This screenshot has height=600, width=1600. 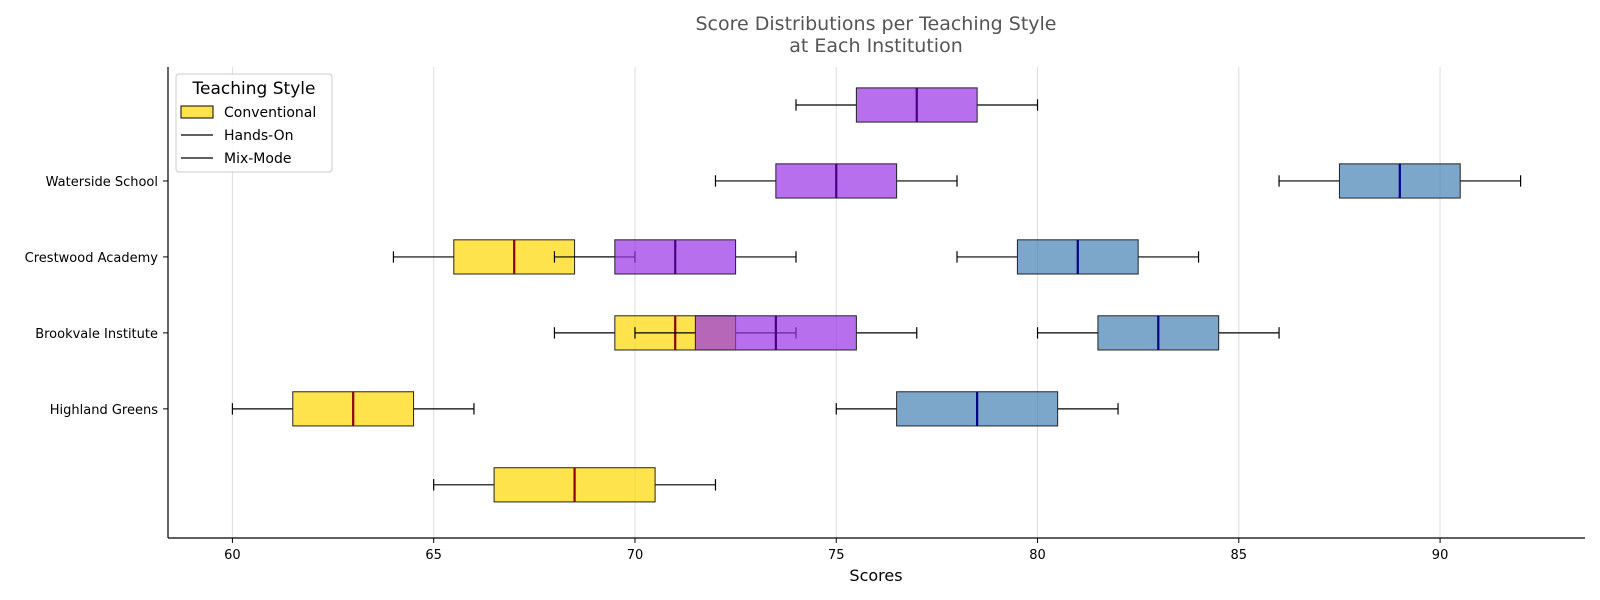 I want to click on x-tick-label-60: 60, so click(x=232, y=555).